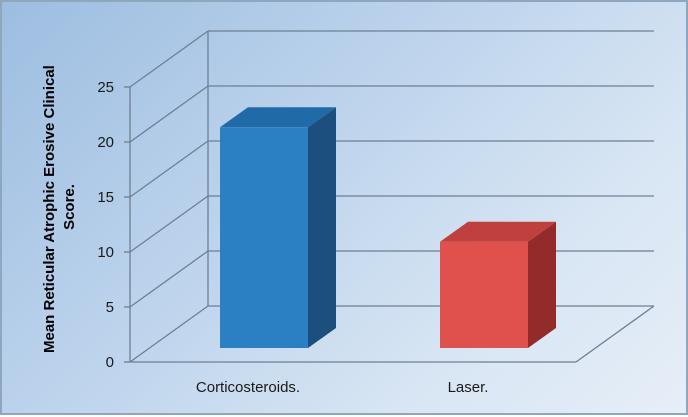 The width and height of the screenshot is (688, 417). What do you see at coordinates (110, 362) in the screenshot?
I see `y-tick-label: 0` at bounding box center [110, 362].